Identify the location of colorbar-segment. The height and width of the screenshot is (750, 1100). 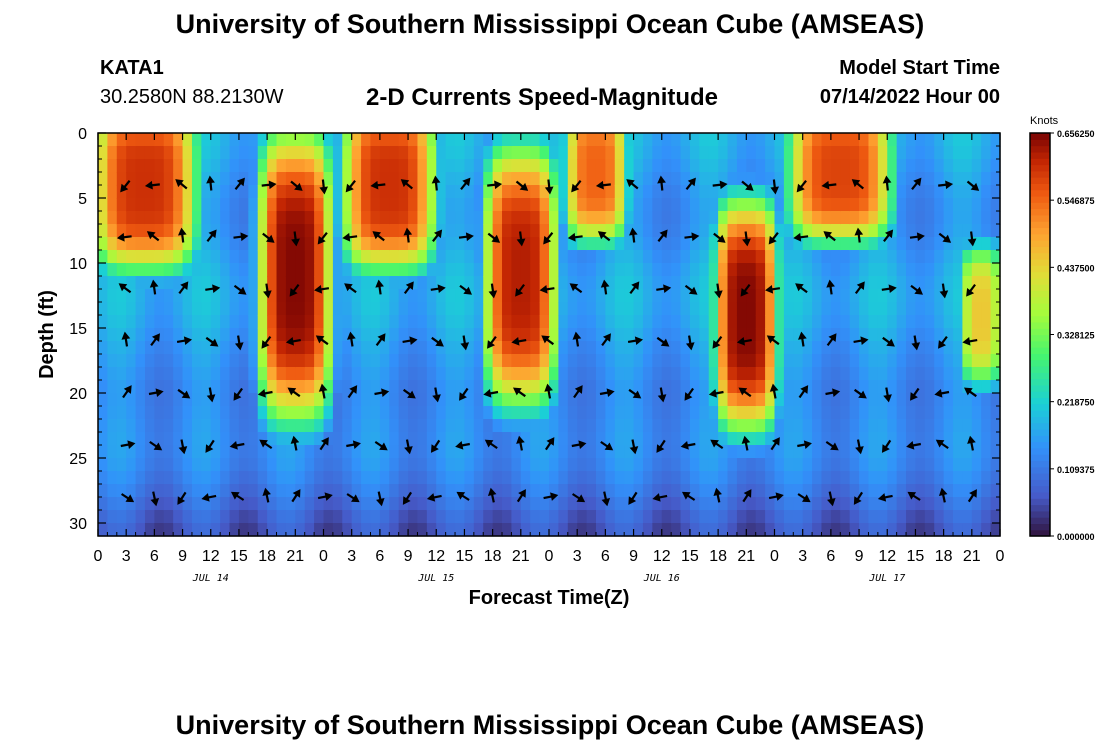
(1040, 319).